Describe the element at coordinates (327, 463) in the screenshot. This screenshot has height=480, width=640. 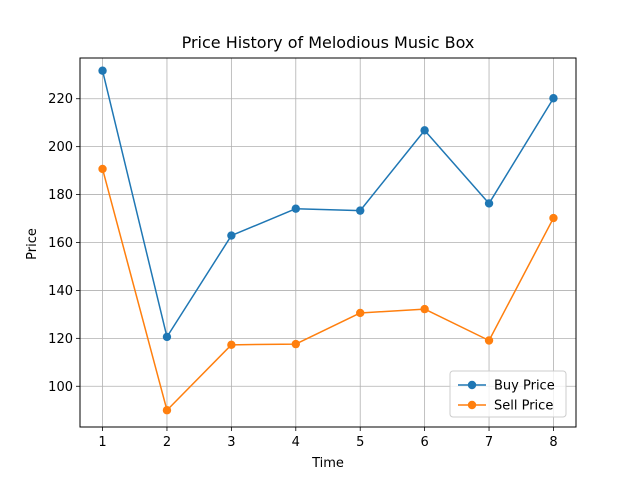
I see `x-axis-label: Time` at that location.